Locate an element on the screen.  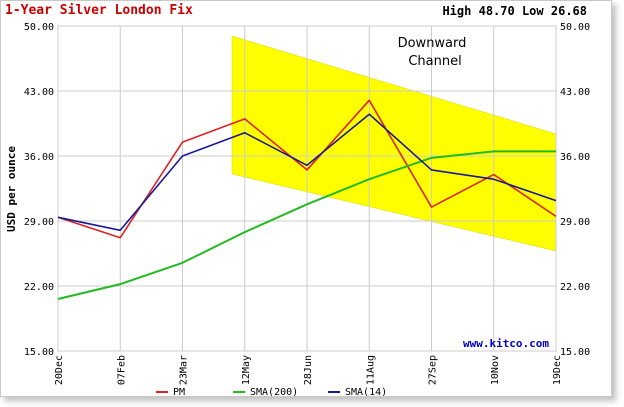
y-tick-label-right: 29.00 is located at coordinates (575, 222).